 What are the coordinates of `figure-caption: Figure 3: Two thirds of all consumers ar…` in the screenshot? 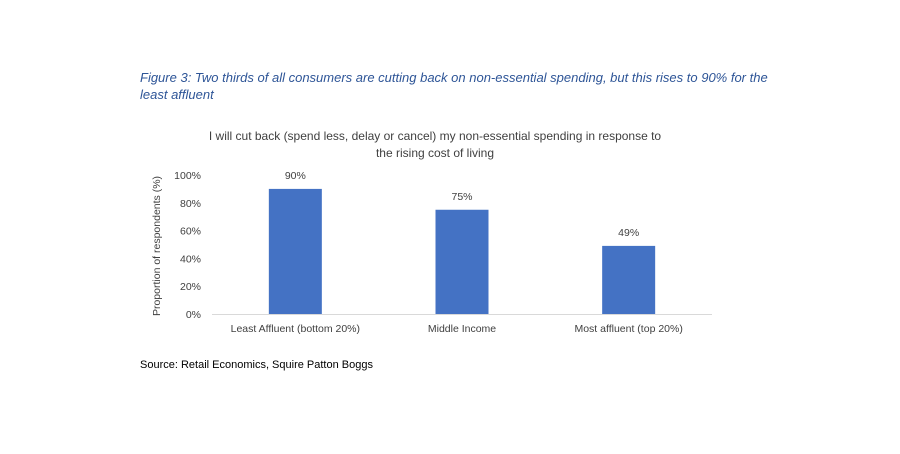 It's located at (454, 86).